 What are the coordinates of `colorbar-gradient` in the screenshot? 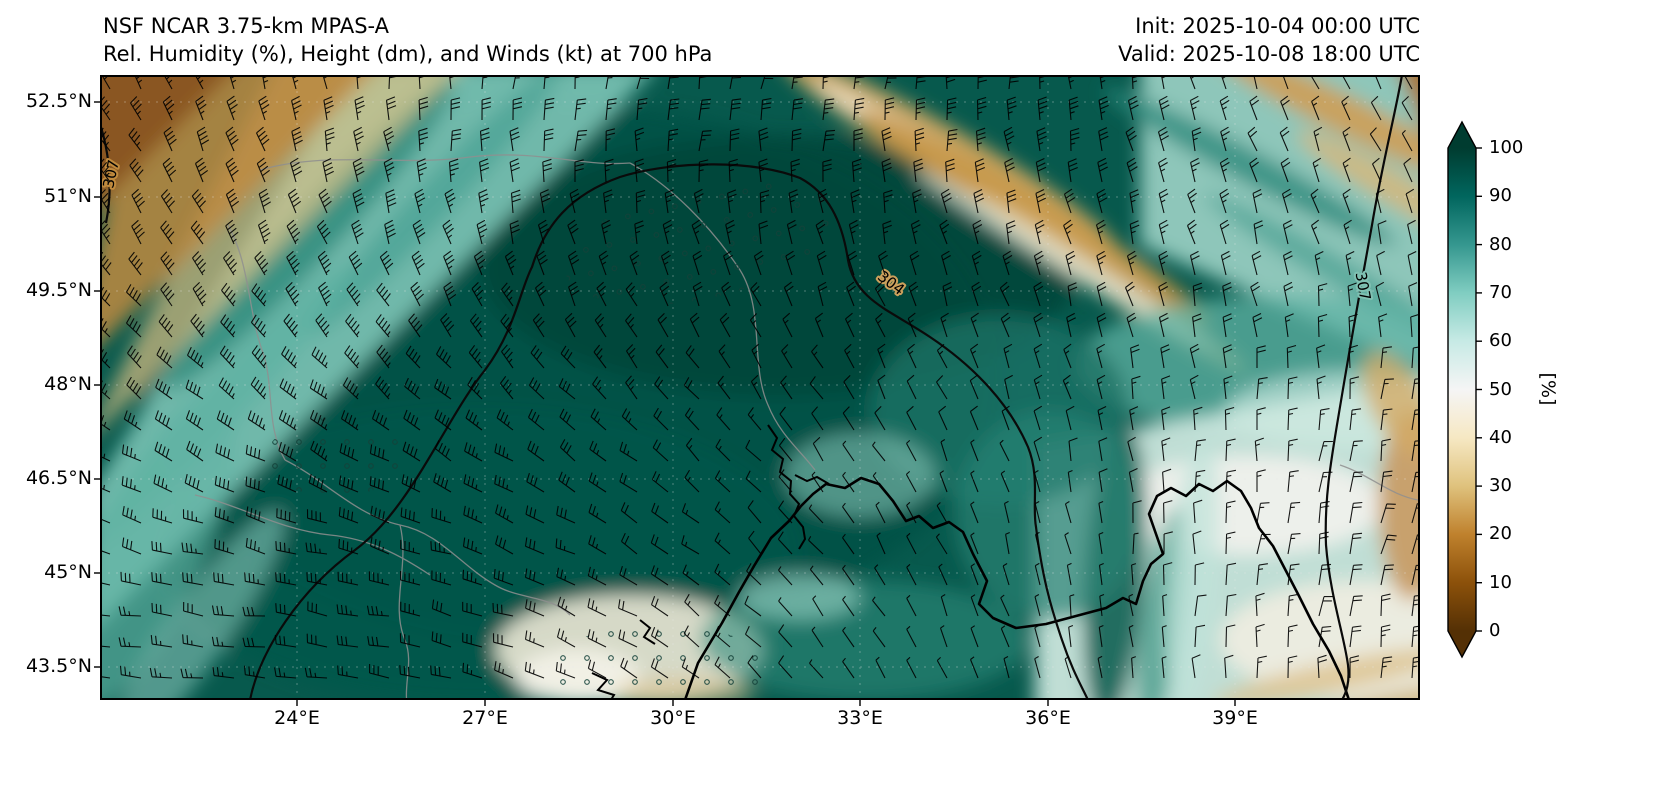 It's located at (1462, 389).